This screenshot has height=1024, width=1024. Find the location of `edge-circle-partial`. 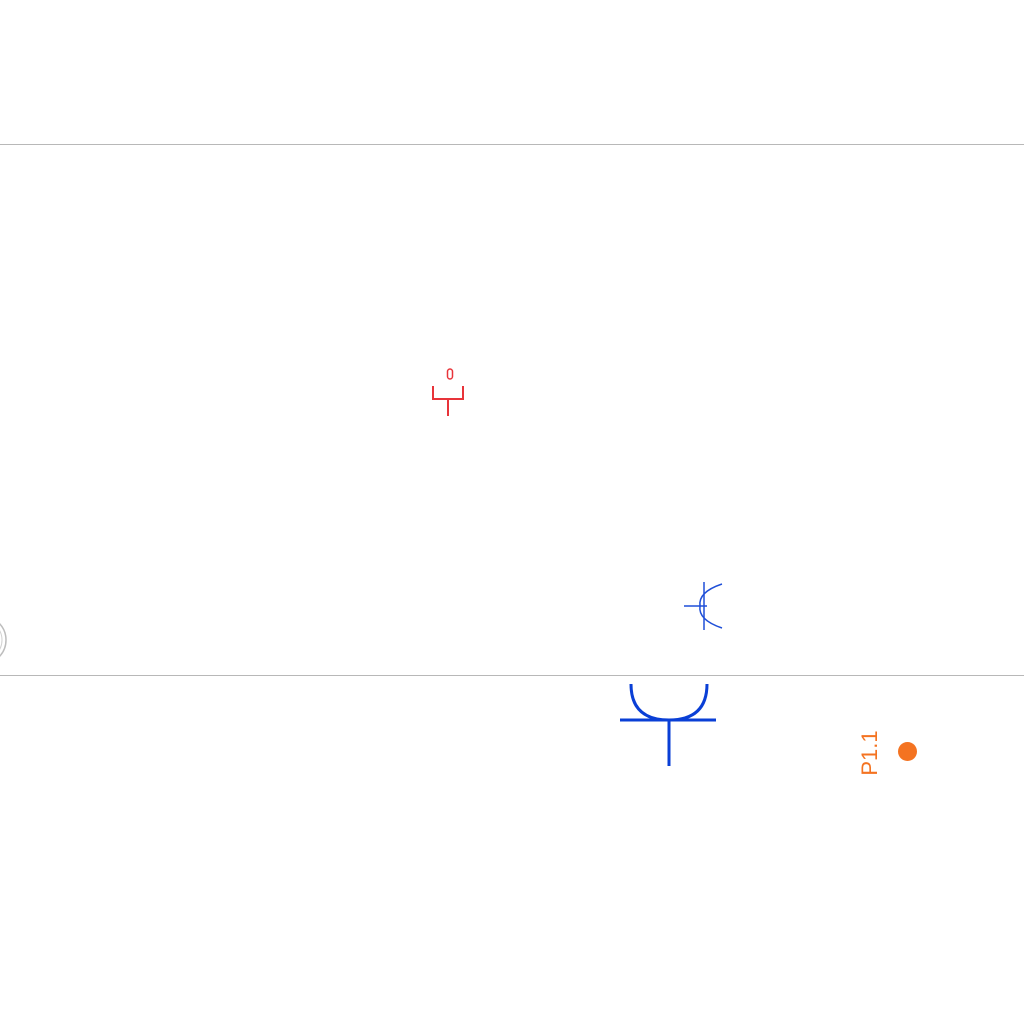

edge-circle-partial is located at coordinates (3, 640).